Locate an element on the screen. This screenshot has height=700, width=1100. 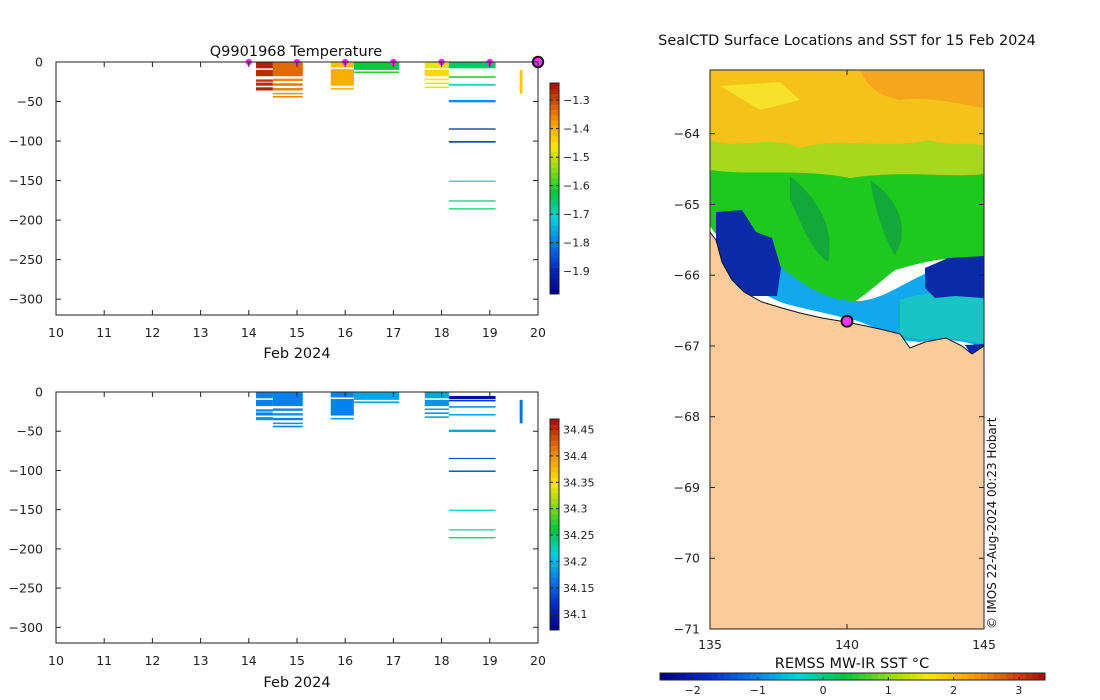
salinity-colorbar-tick-label: 34.45 is located at coordinates (579, 430).